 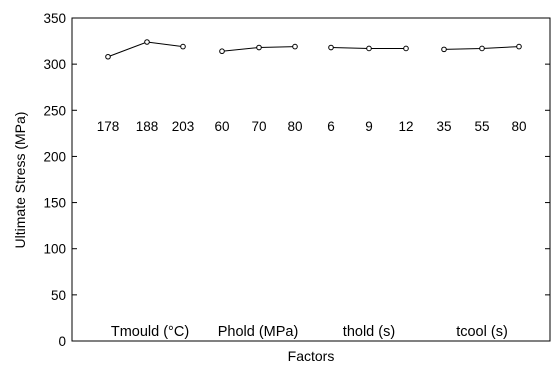 I want to click on level-label: 60, so click(x=221, y=126).